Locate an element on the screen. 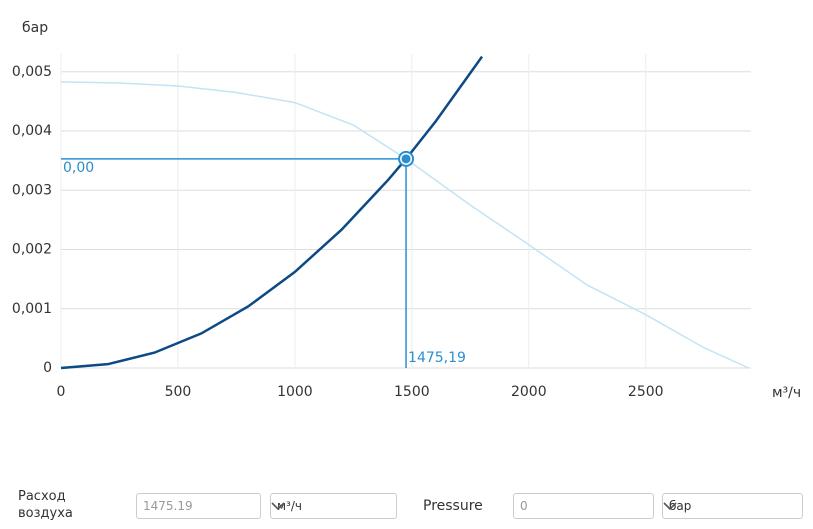 The height and width of the screenshot is (529, 813). x-tick-label: 0 is located at coordinates (61, 392).